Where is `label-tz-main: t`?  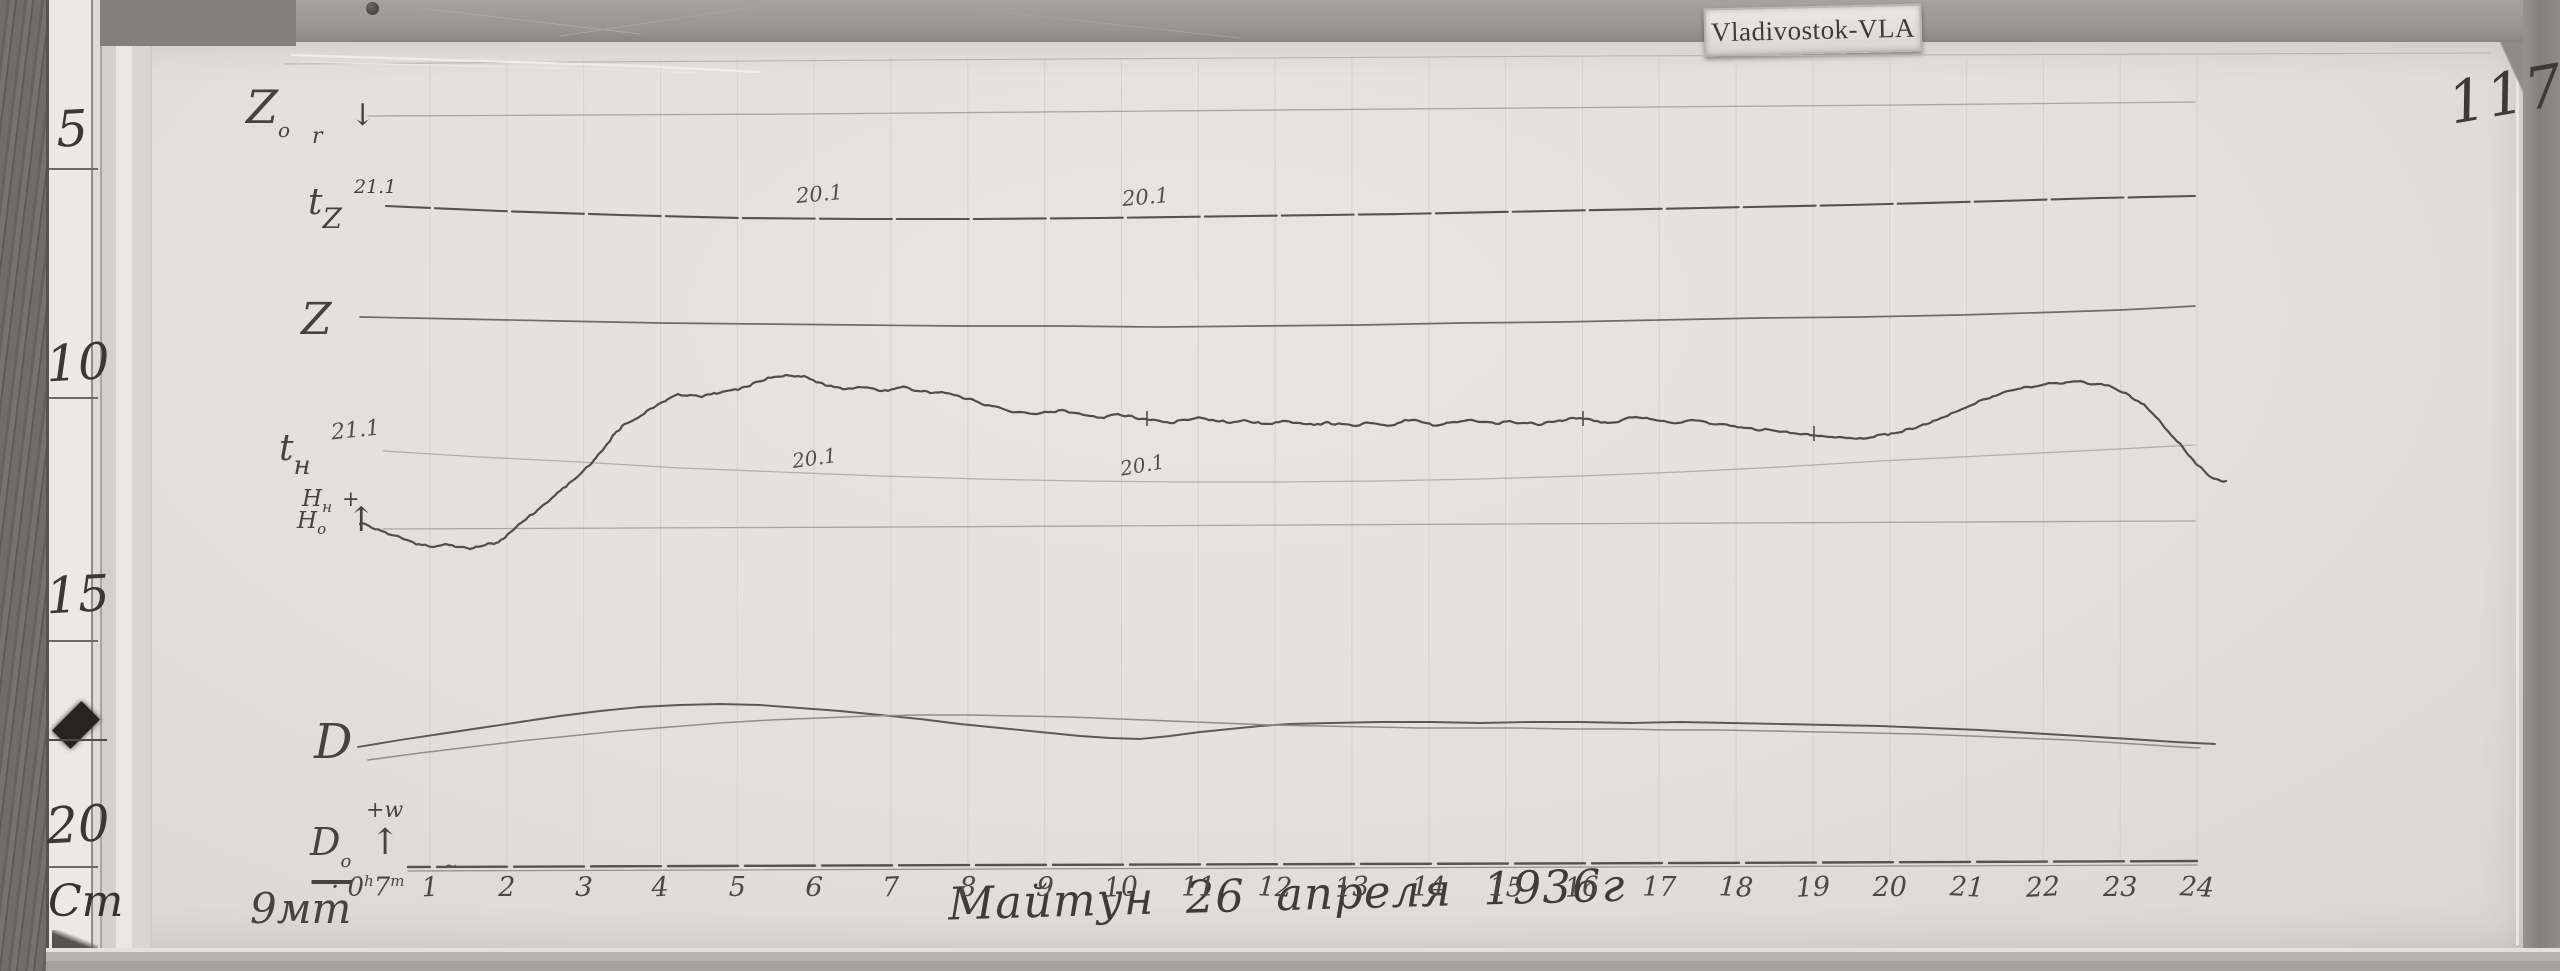 label-tz-main: t is located at coordinates (315, 202).